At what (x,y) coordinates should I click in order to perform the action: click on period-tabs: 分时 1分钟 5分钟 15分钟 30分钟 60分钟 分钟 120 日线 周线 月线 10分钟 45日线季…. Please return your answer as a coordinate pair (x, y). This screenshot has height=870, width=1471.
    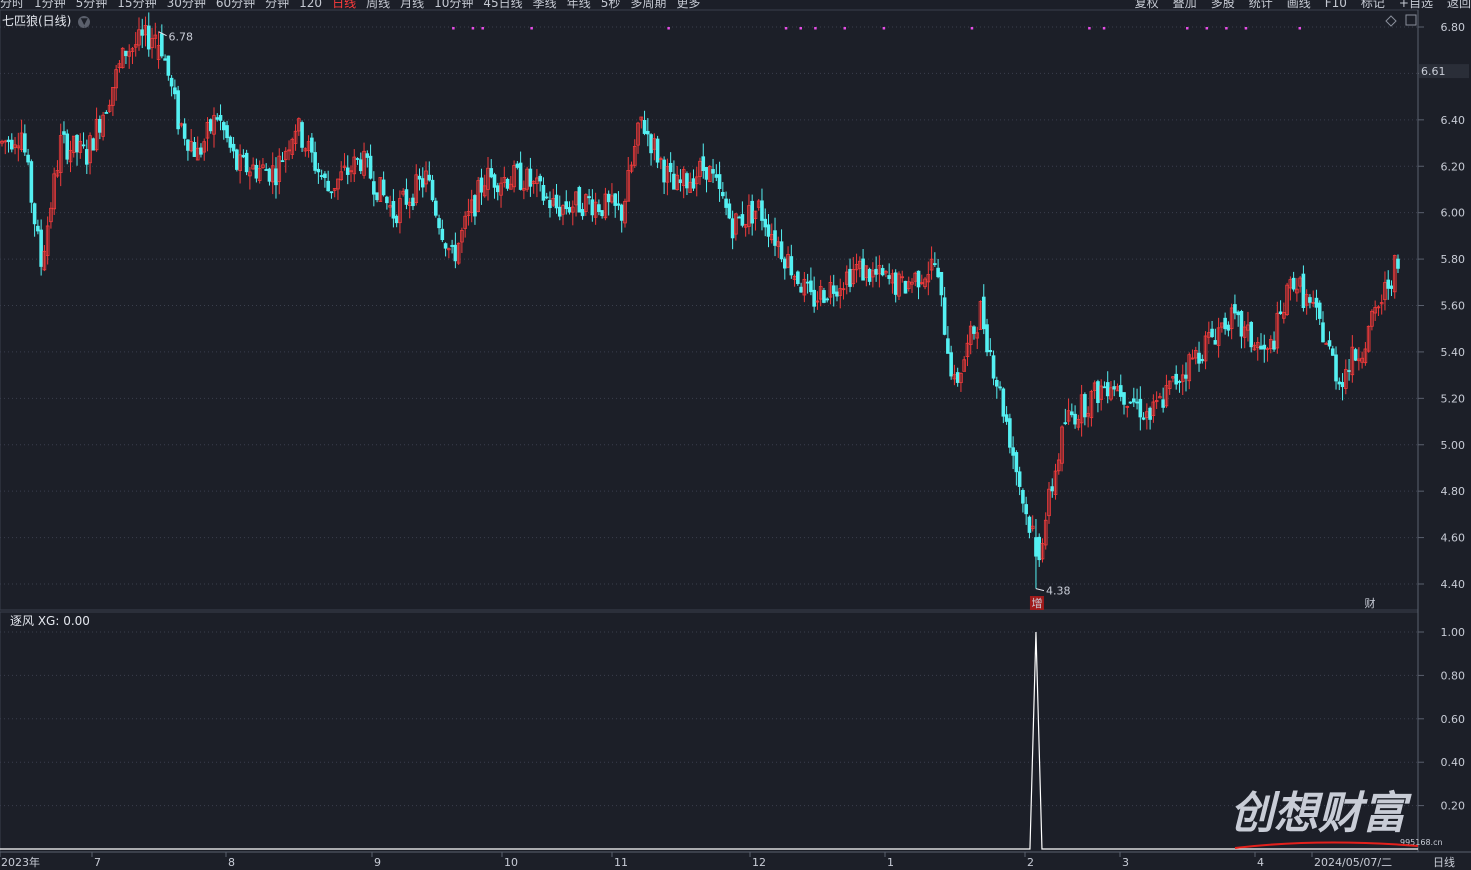
    Looking at the image, I should click on (355, 4).